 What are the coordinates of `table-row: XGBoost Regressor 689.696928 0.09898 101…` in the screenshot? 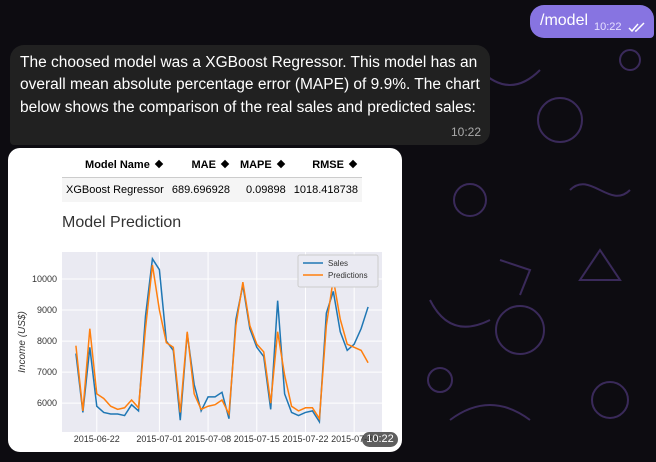 It's located at (212, 189).